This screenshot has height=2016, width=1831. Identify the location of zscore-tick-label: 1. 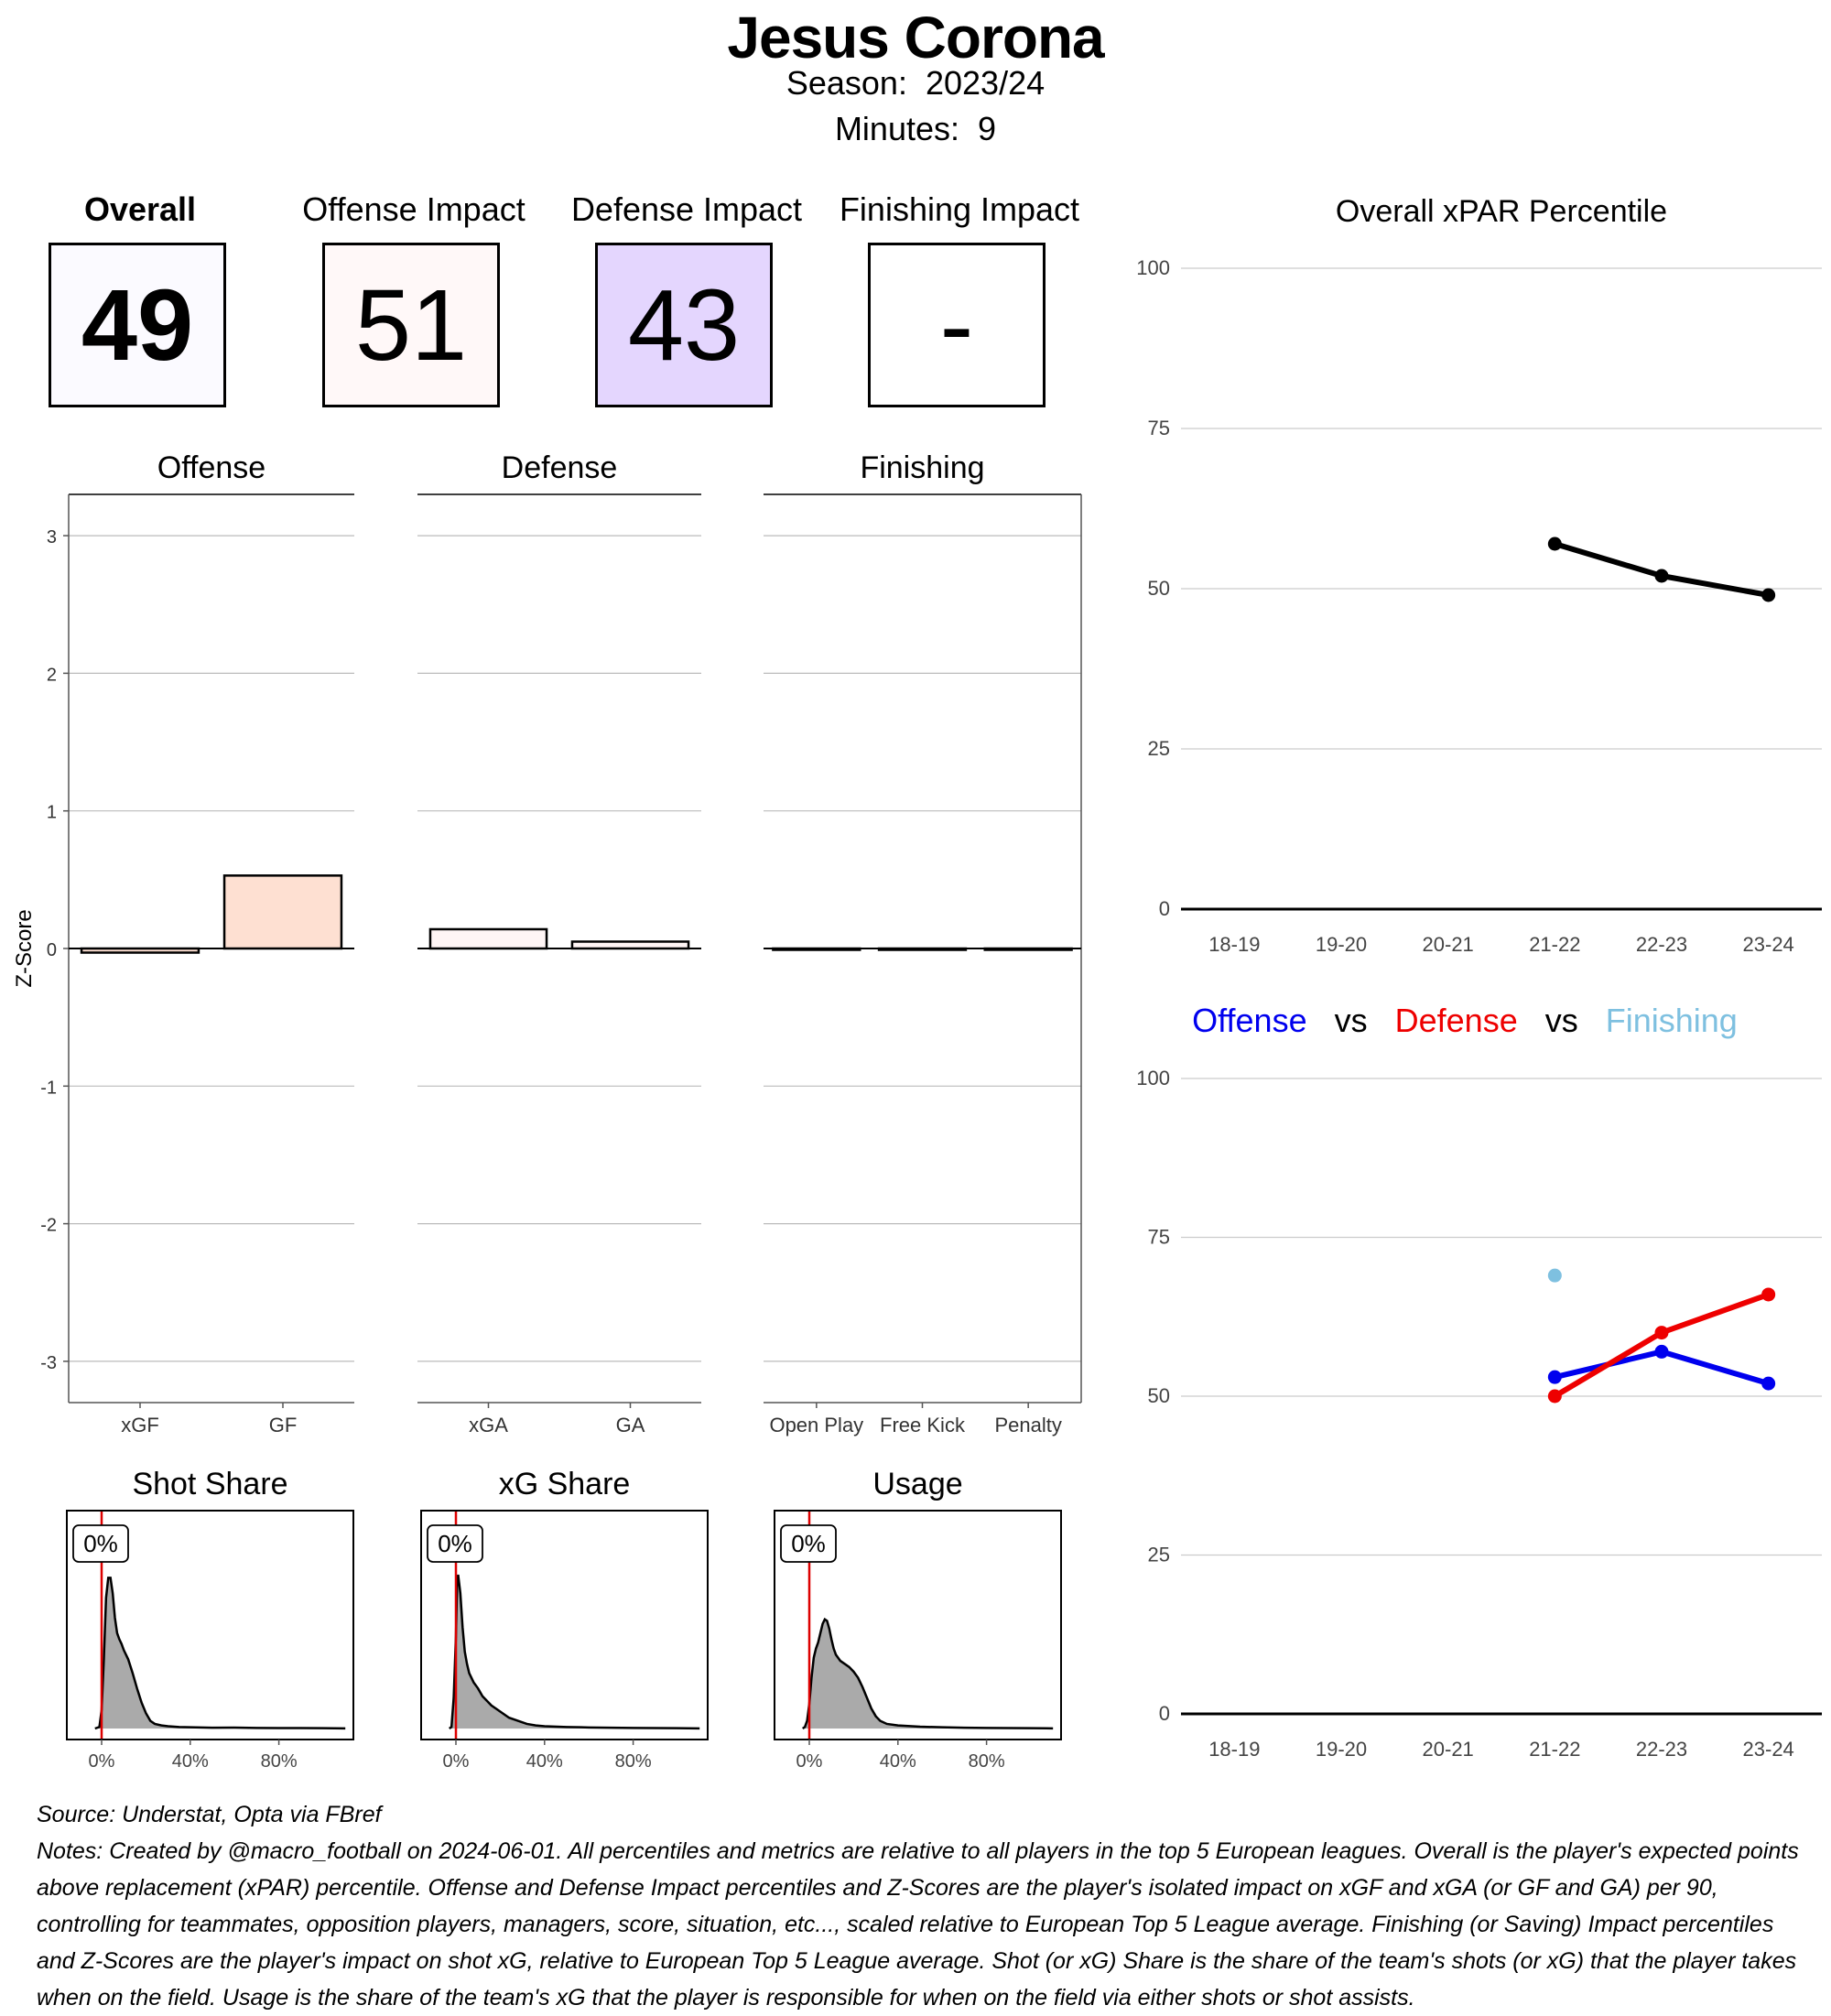
(52, 813).